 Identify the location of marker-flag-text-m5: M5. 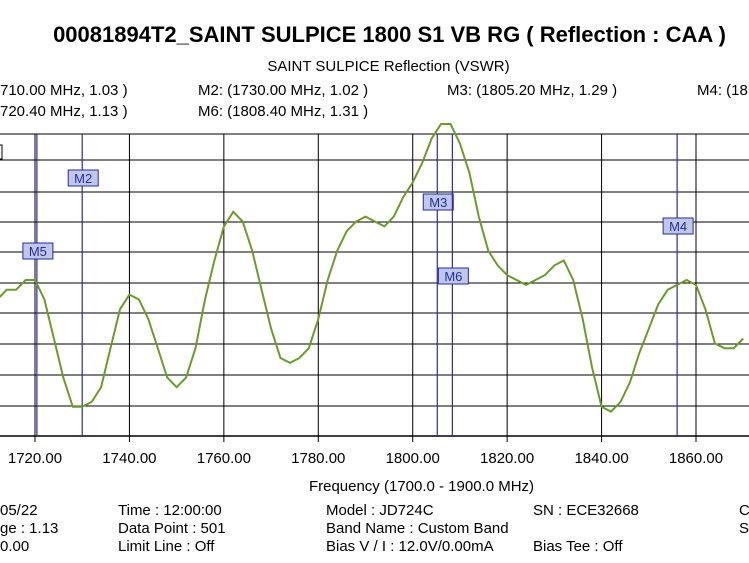
(38, 251).